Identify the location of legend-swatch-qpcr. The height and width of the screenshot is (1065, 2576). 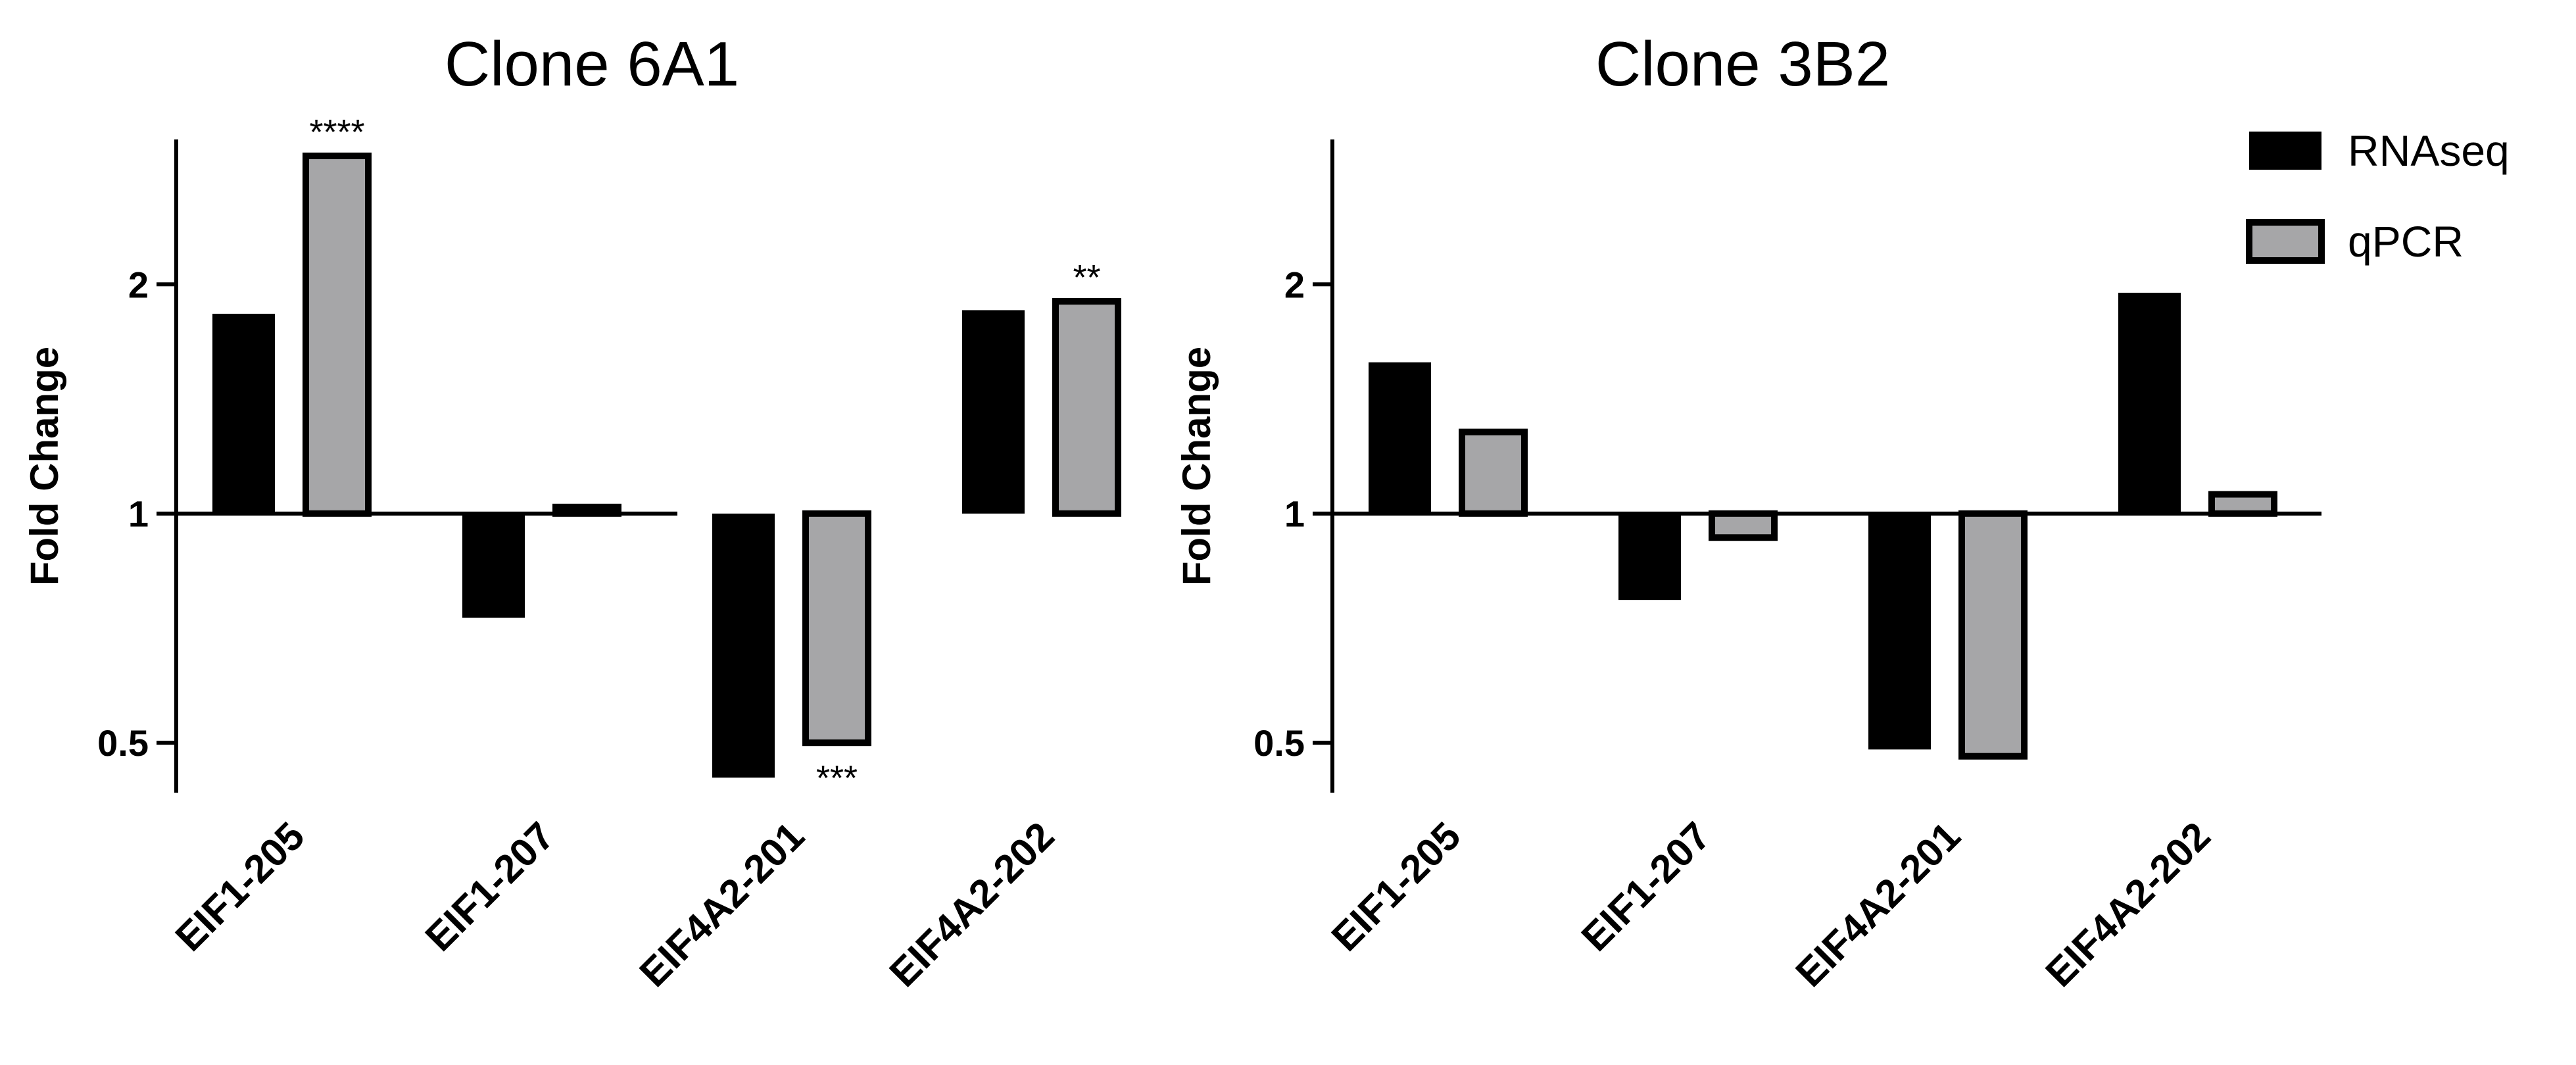
(2285, 241).